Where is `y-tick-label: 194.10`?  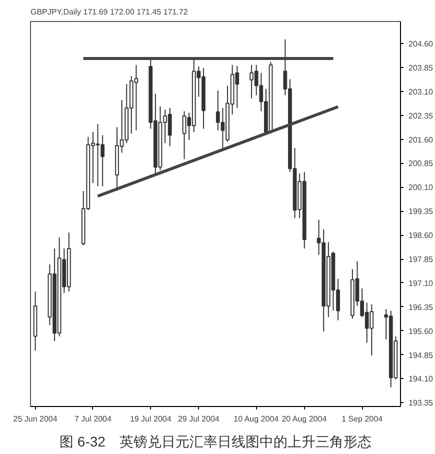 y-tick-label: 194.10 is located at coordinates (421, 379).